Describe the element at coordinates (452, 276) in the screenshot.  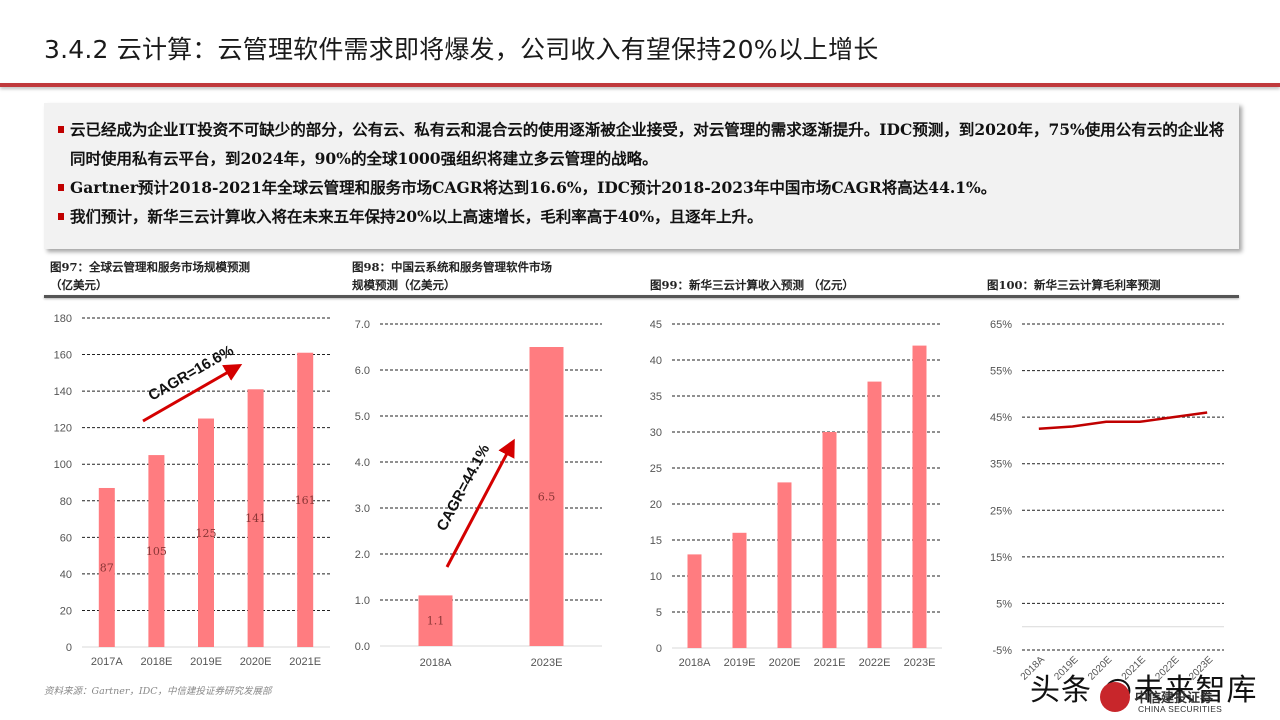
I see `figure-98-title: 图98：中国云系统和服务管理软件市场 规模预测（亿美元）` at that location.